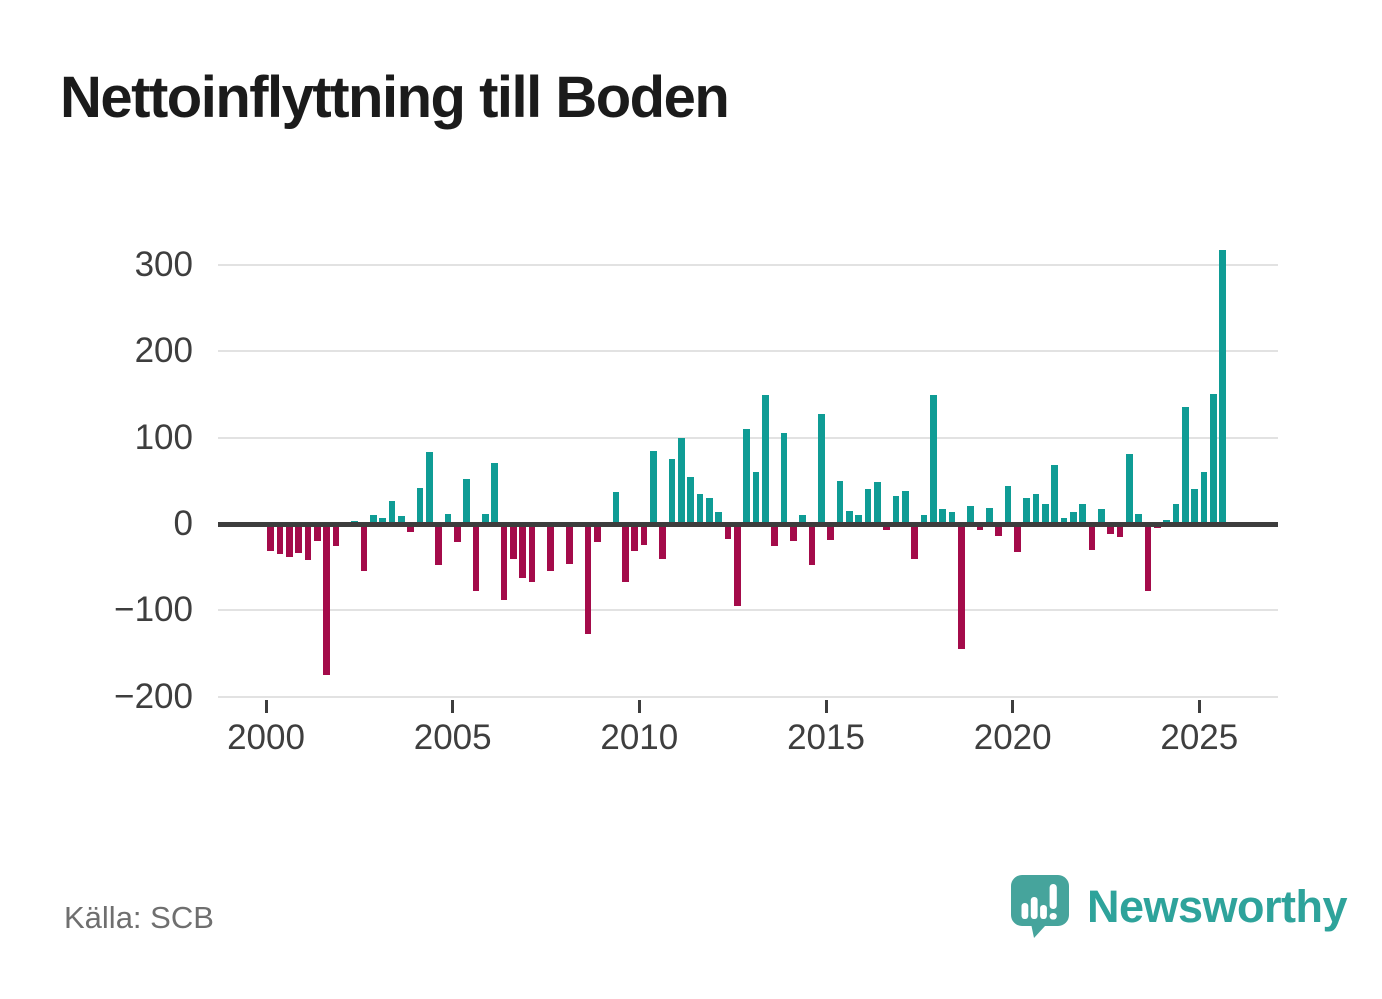  What do you see at coordinates (153, 610) in the screenshot?
I see `y-axis-tick-label: −100` at bounding box center [153, 610].